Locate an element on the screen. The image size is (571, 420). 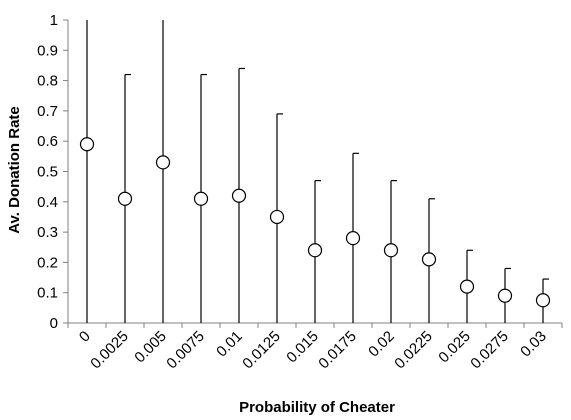
x-tick-label: 0.0175 is located at coordinates (337, 350).